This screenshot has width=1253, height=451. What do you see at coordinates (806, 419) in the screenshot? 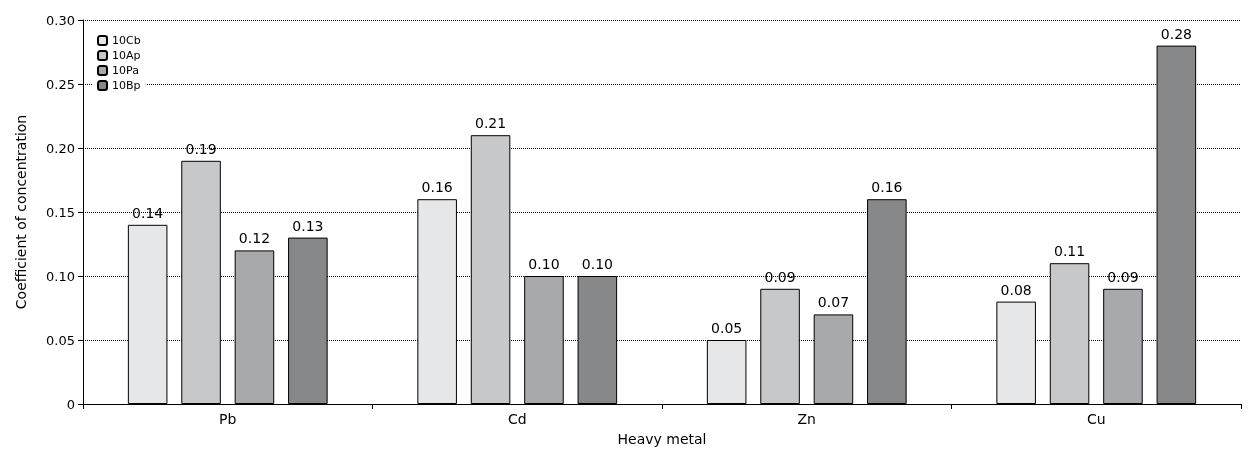
I see `x-tick-label: Zn` at bounding box center [806, 419].